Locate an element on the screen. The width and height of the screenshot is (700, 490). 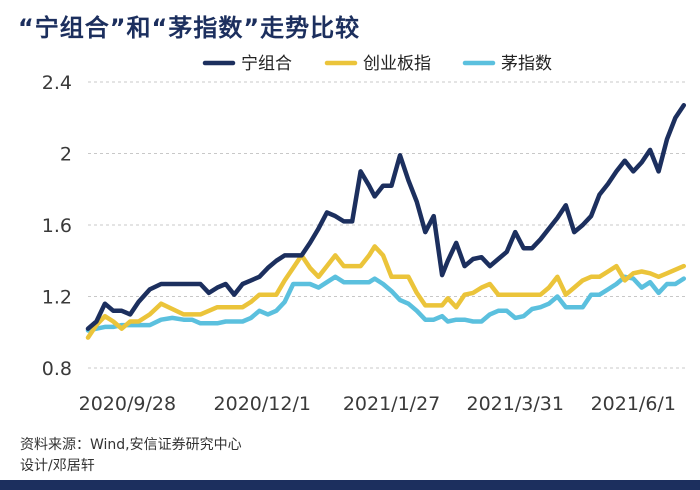
credit-note: 设计/邓居轩 is located at coordinates (57, 466).